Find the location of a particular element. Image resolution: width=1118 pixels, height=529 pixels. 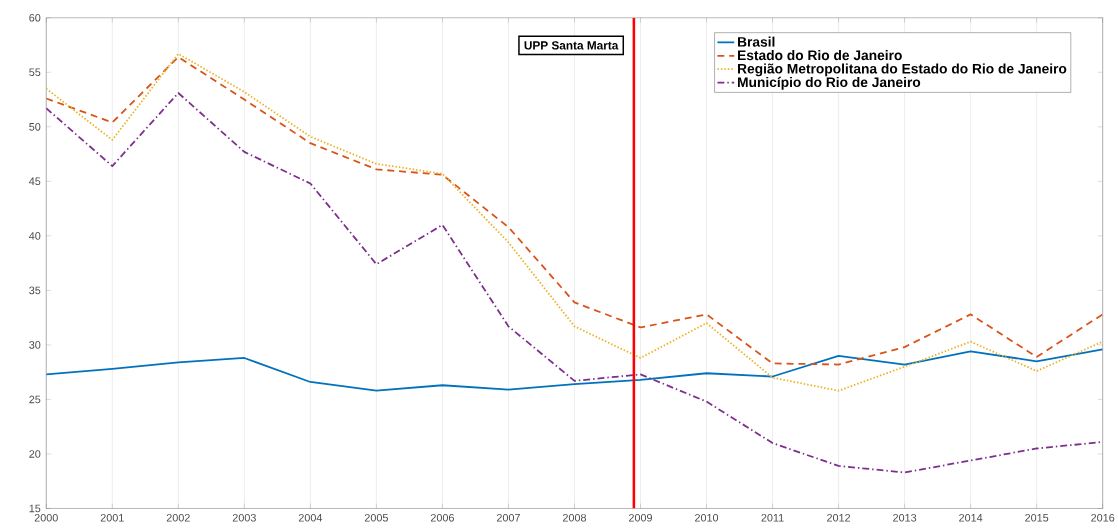

y-tick-label: 60 is located at coordinates (35, 17).